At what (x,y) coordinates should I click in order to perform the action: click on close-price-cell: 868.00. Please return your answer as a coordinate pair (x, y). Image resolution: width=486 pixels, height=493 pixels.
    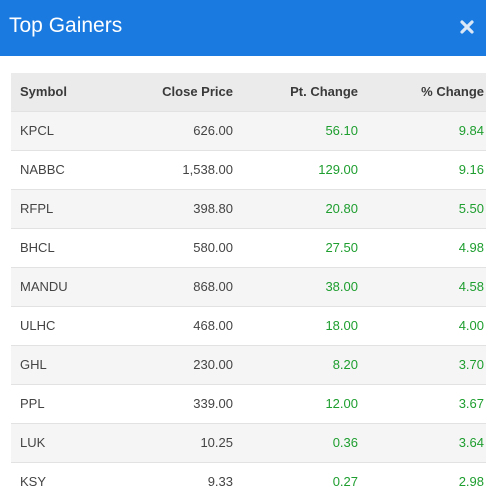
    Looking at the image, I should click on (213, 286).